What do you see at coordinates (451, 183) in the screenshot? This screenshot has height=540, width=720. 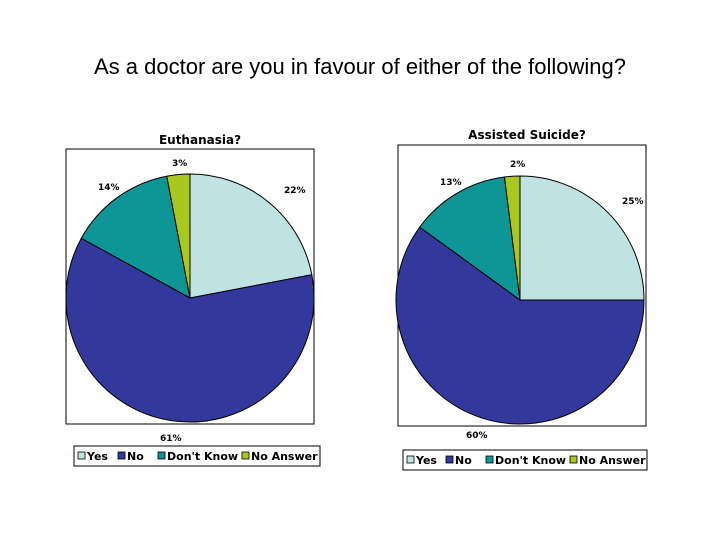 I see `data-label: 13%` at bounding box center [451, 183].